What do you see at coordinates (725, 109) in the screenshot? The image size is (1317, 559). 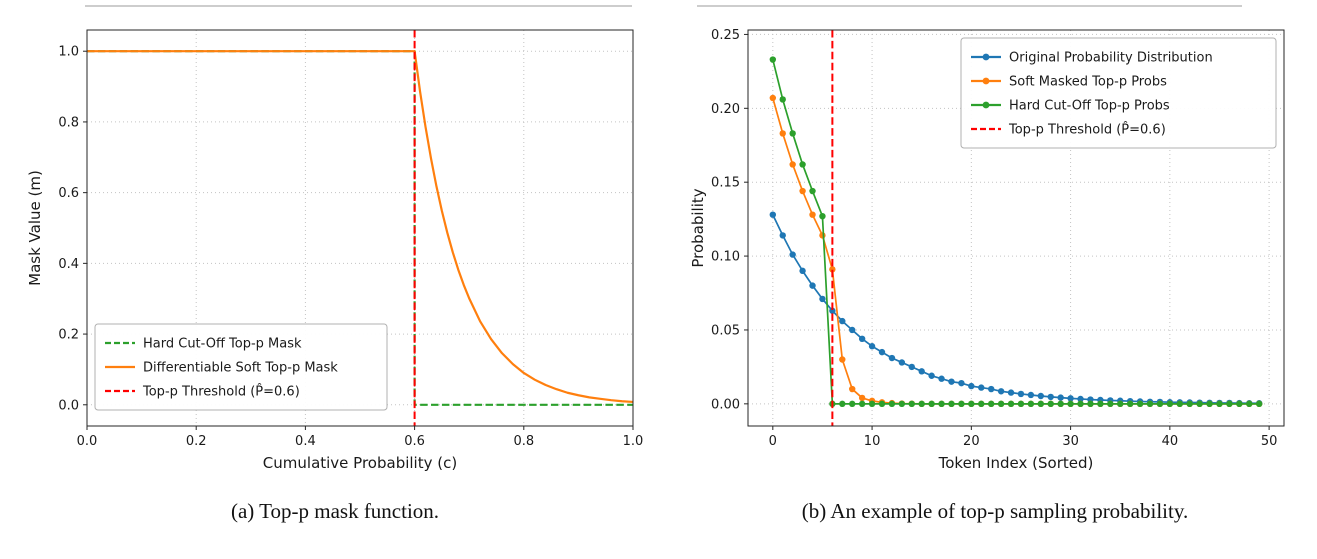 I see `y-tick-label: 0.20` at bounding box center [725, 109].